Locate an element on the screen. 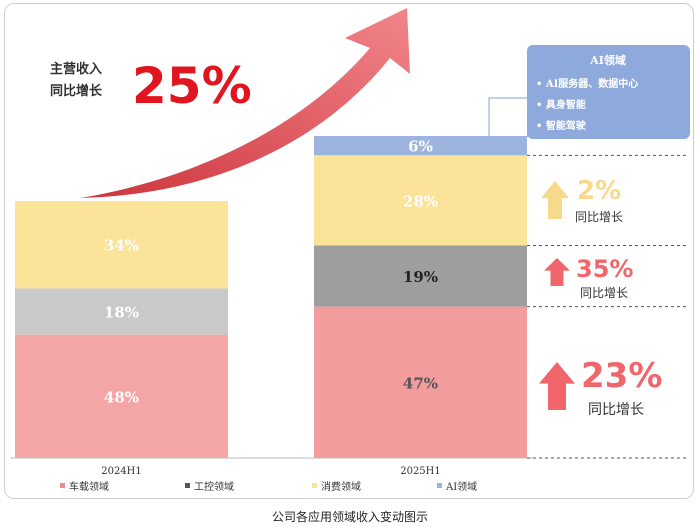 This screenshot has height=527, width=700. legend-label-1: 工控领域 is located at coordinates (214, 486).